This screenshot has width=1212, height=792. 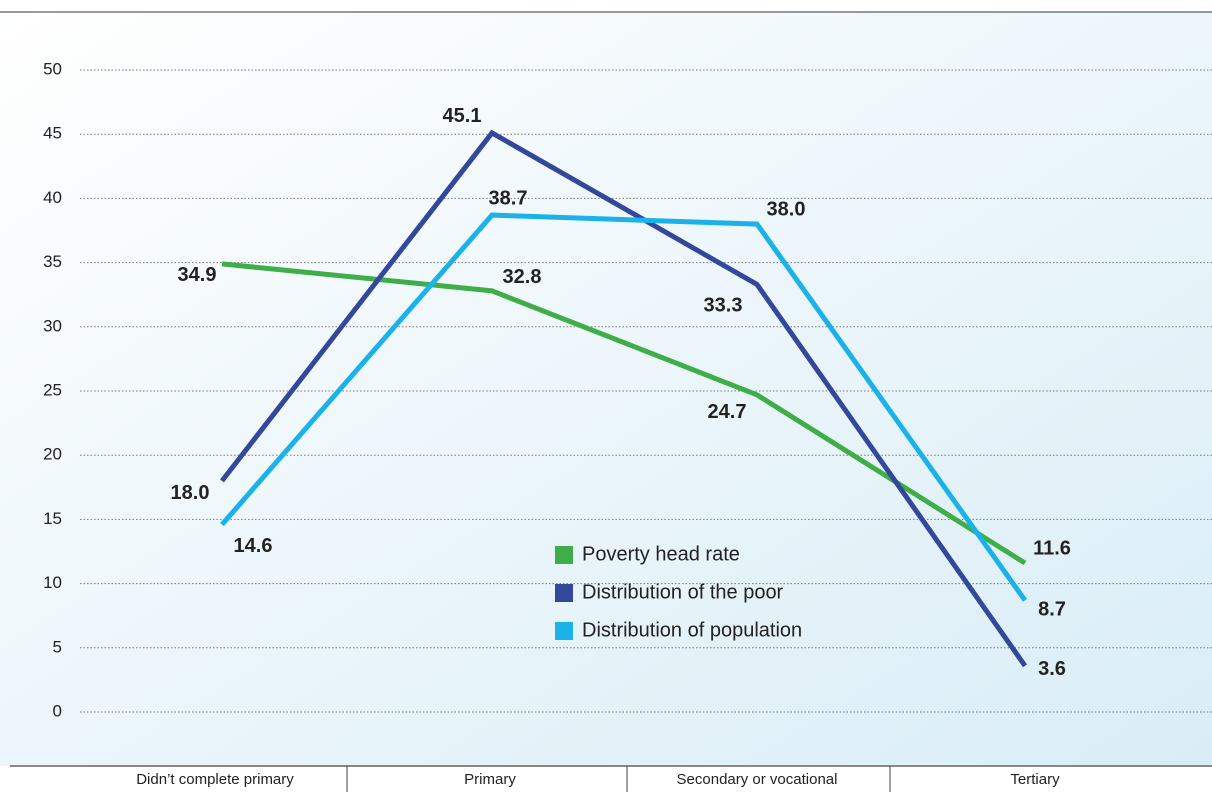 I want to click on legend-label: Poverty head rate, so click(x=661, y=554).